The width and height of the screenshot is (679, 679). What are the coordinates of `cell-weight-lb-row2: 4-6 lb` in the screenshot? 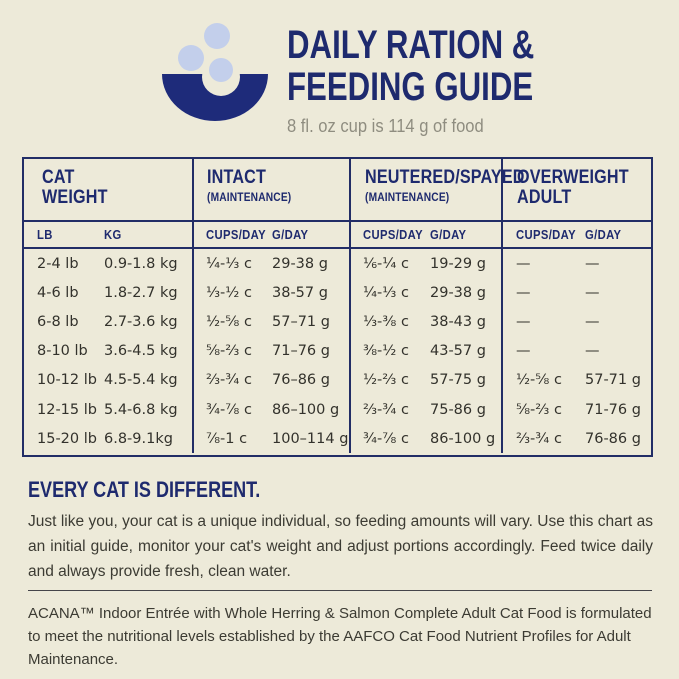 It's located at (58, 292).